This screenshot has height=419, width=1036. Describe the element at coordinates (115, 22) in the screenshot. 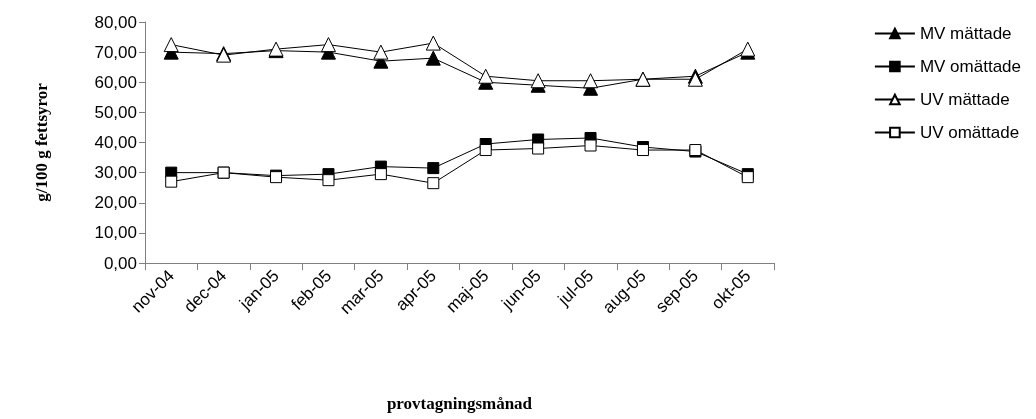

I see `y-tick-label: 80,00` at that location.